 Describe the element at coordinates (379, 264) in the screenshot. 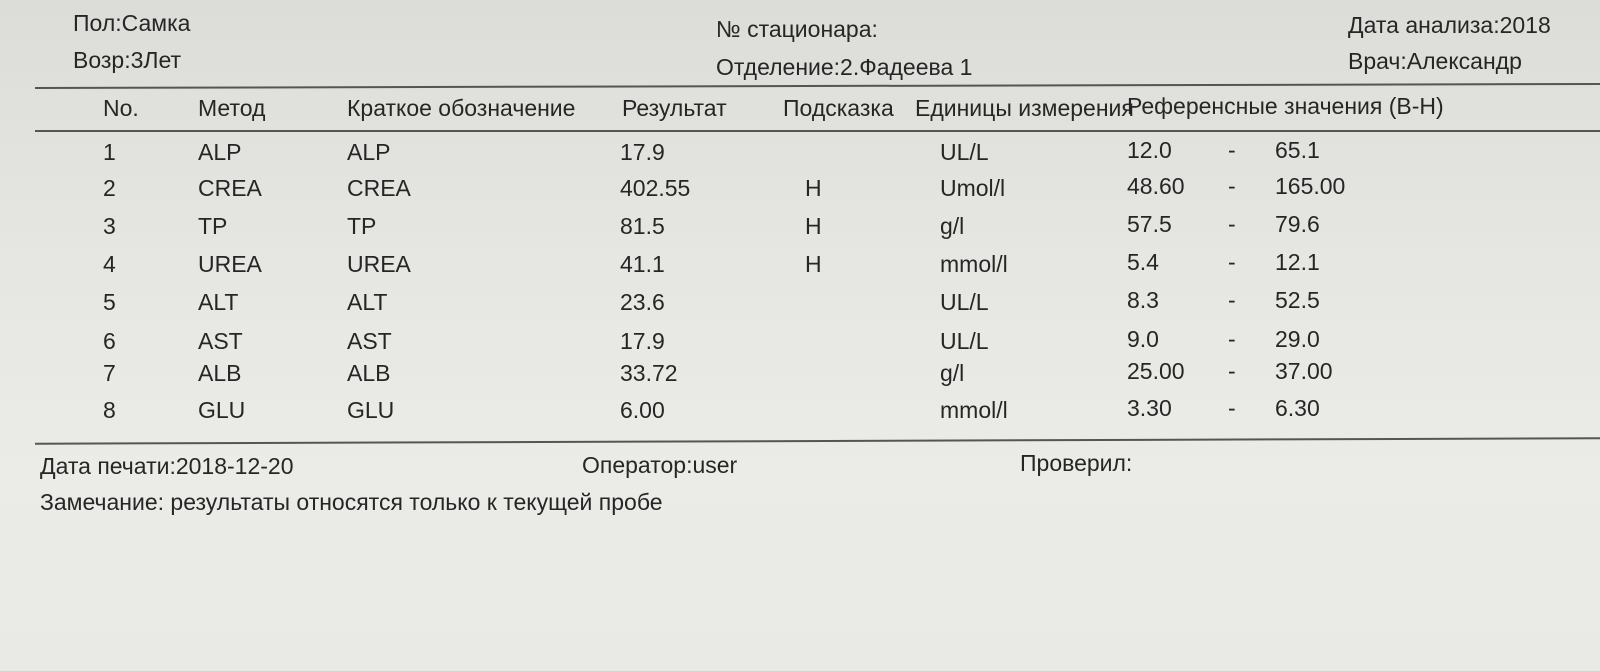

I see `cell-short: UREA` at that location.